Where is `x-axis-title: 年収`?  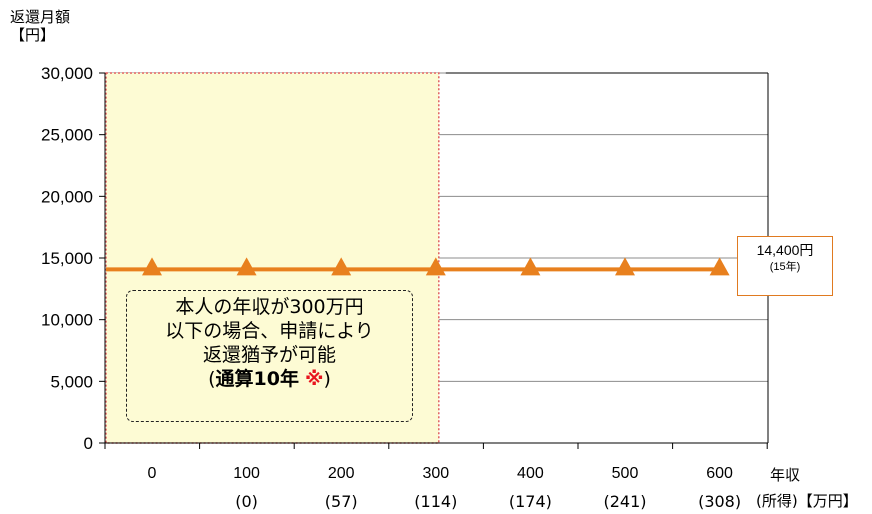 x-axis-title: 年収 is located at coordinates (785, 475).